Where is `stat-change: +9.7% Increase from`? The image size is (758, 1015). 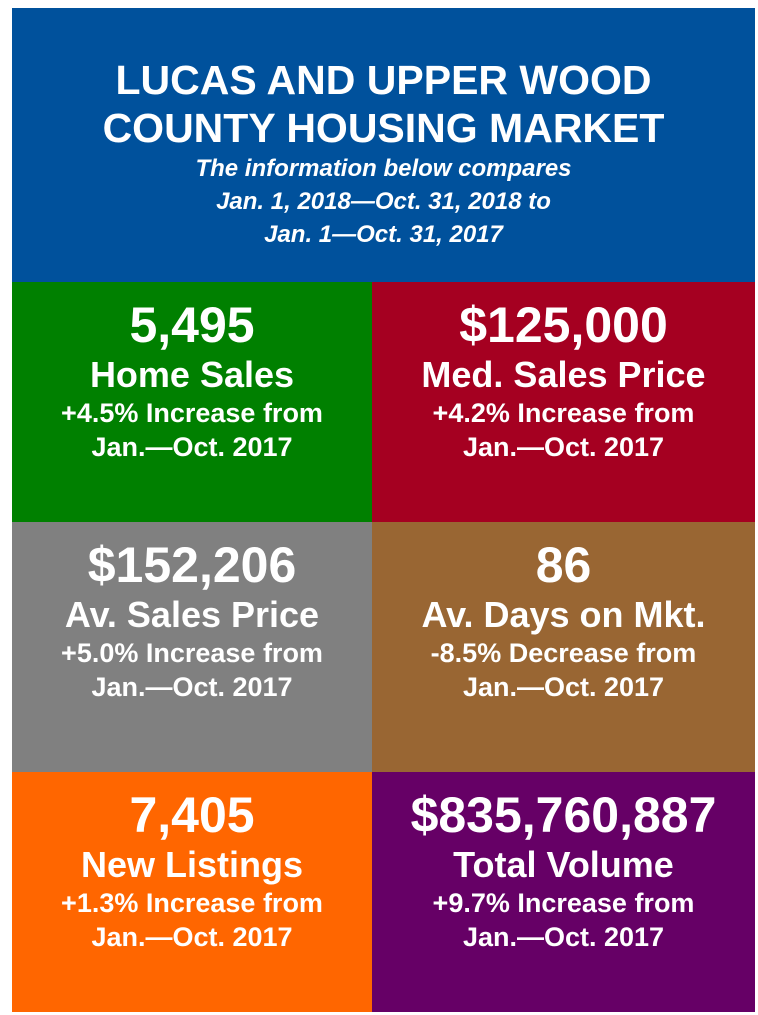
stat-change: +9.7% Increase from is located at coordinates (563, 903).